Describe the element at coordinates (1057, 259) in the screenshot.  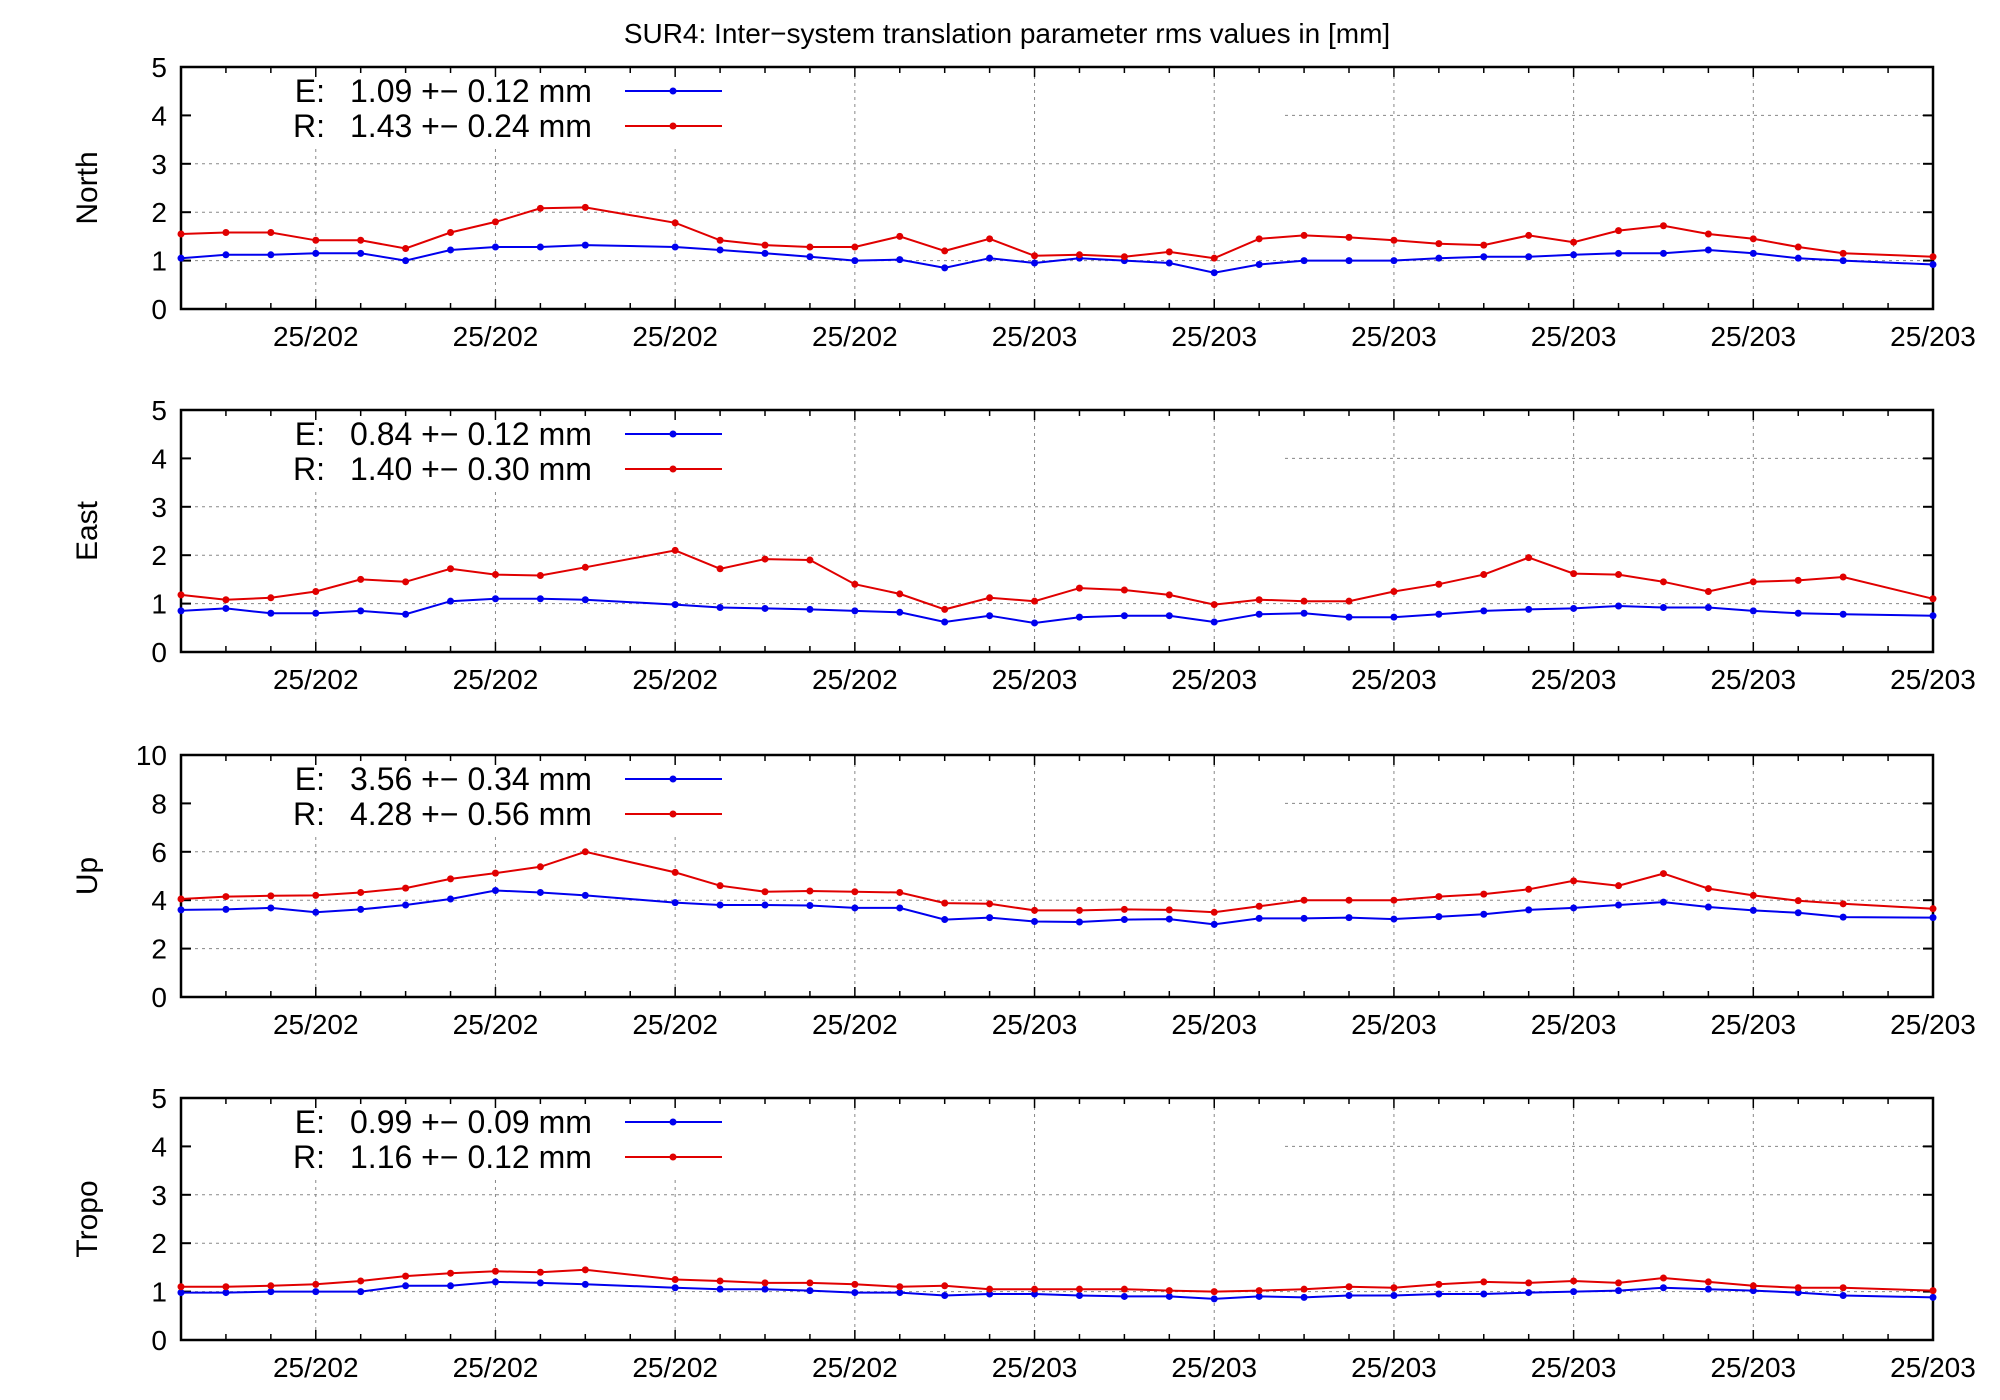
I see `series-E` at that location.